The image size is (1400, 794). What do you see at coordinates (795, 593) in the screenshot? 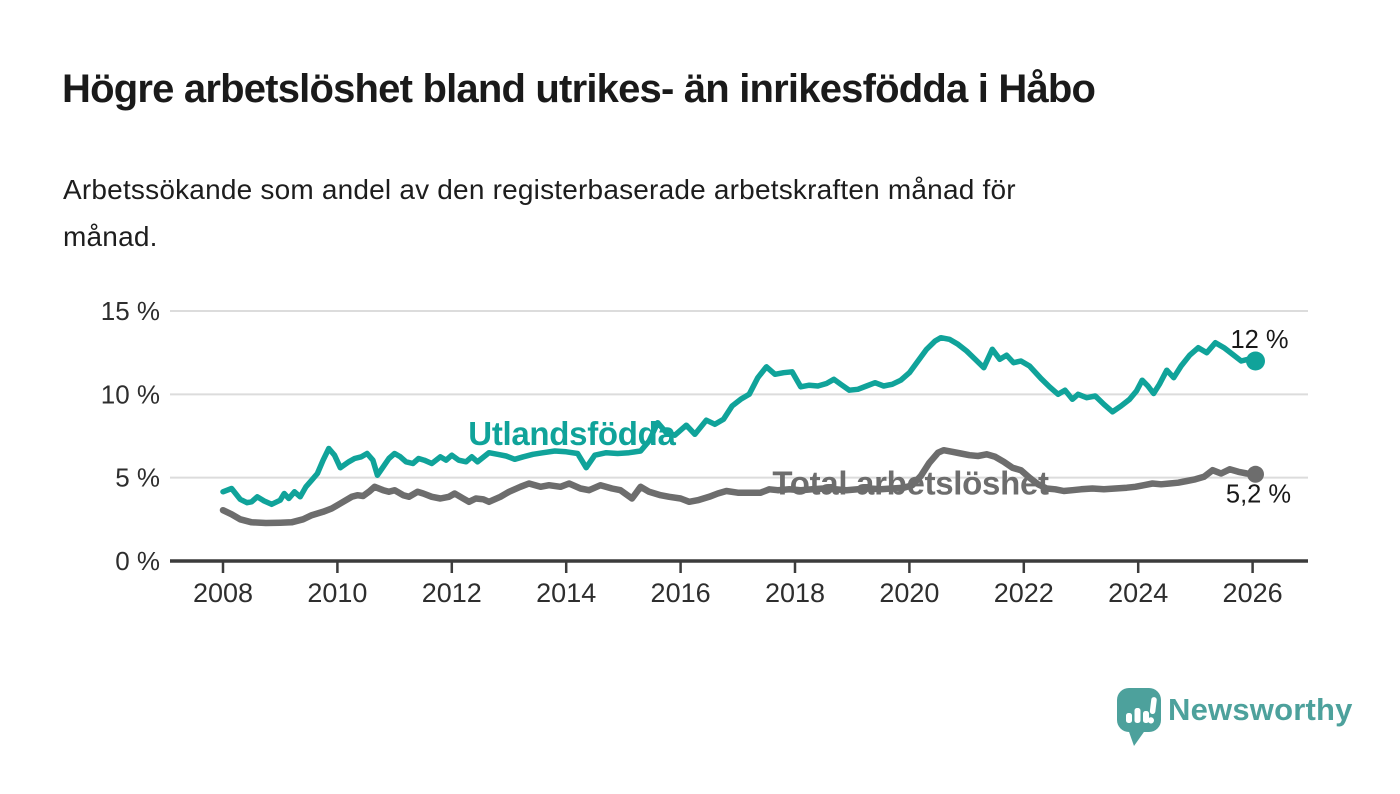
I see `x-tick-label: 2018` at bounding box center [795, 593].